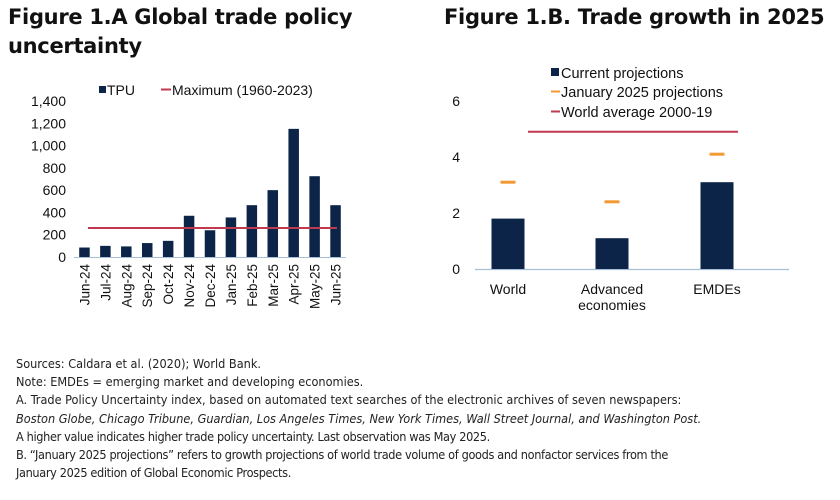  I want to click on y-tick-label: 4, so click(456, 157).